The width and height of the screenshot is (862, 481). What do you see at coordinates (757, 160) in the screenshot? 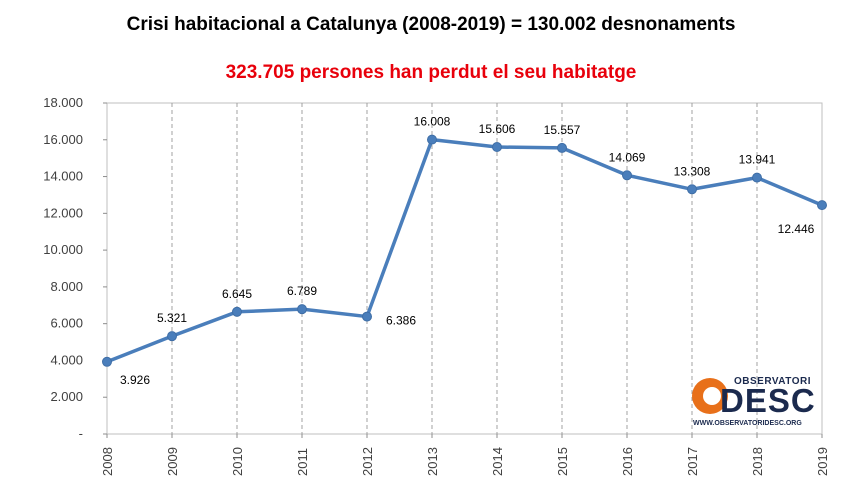
I see `data-label: 13.941` at bounding box center [757, 160].